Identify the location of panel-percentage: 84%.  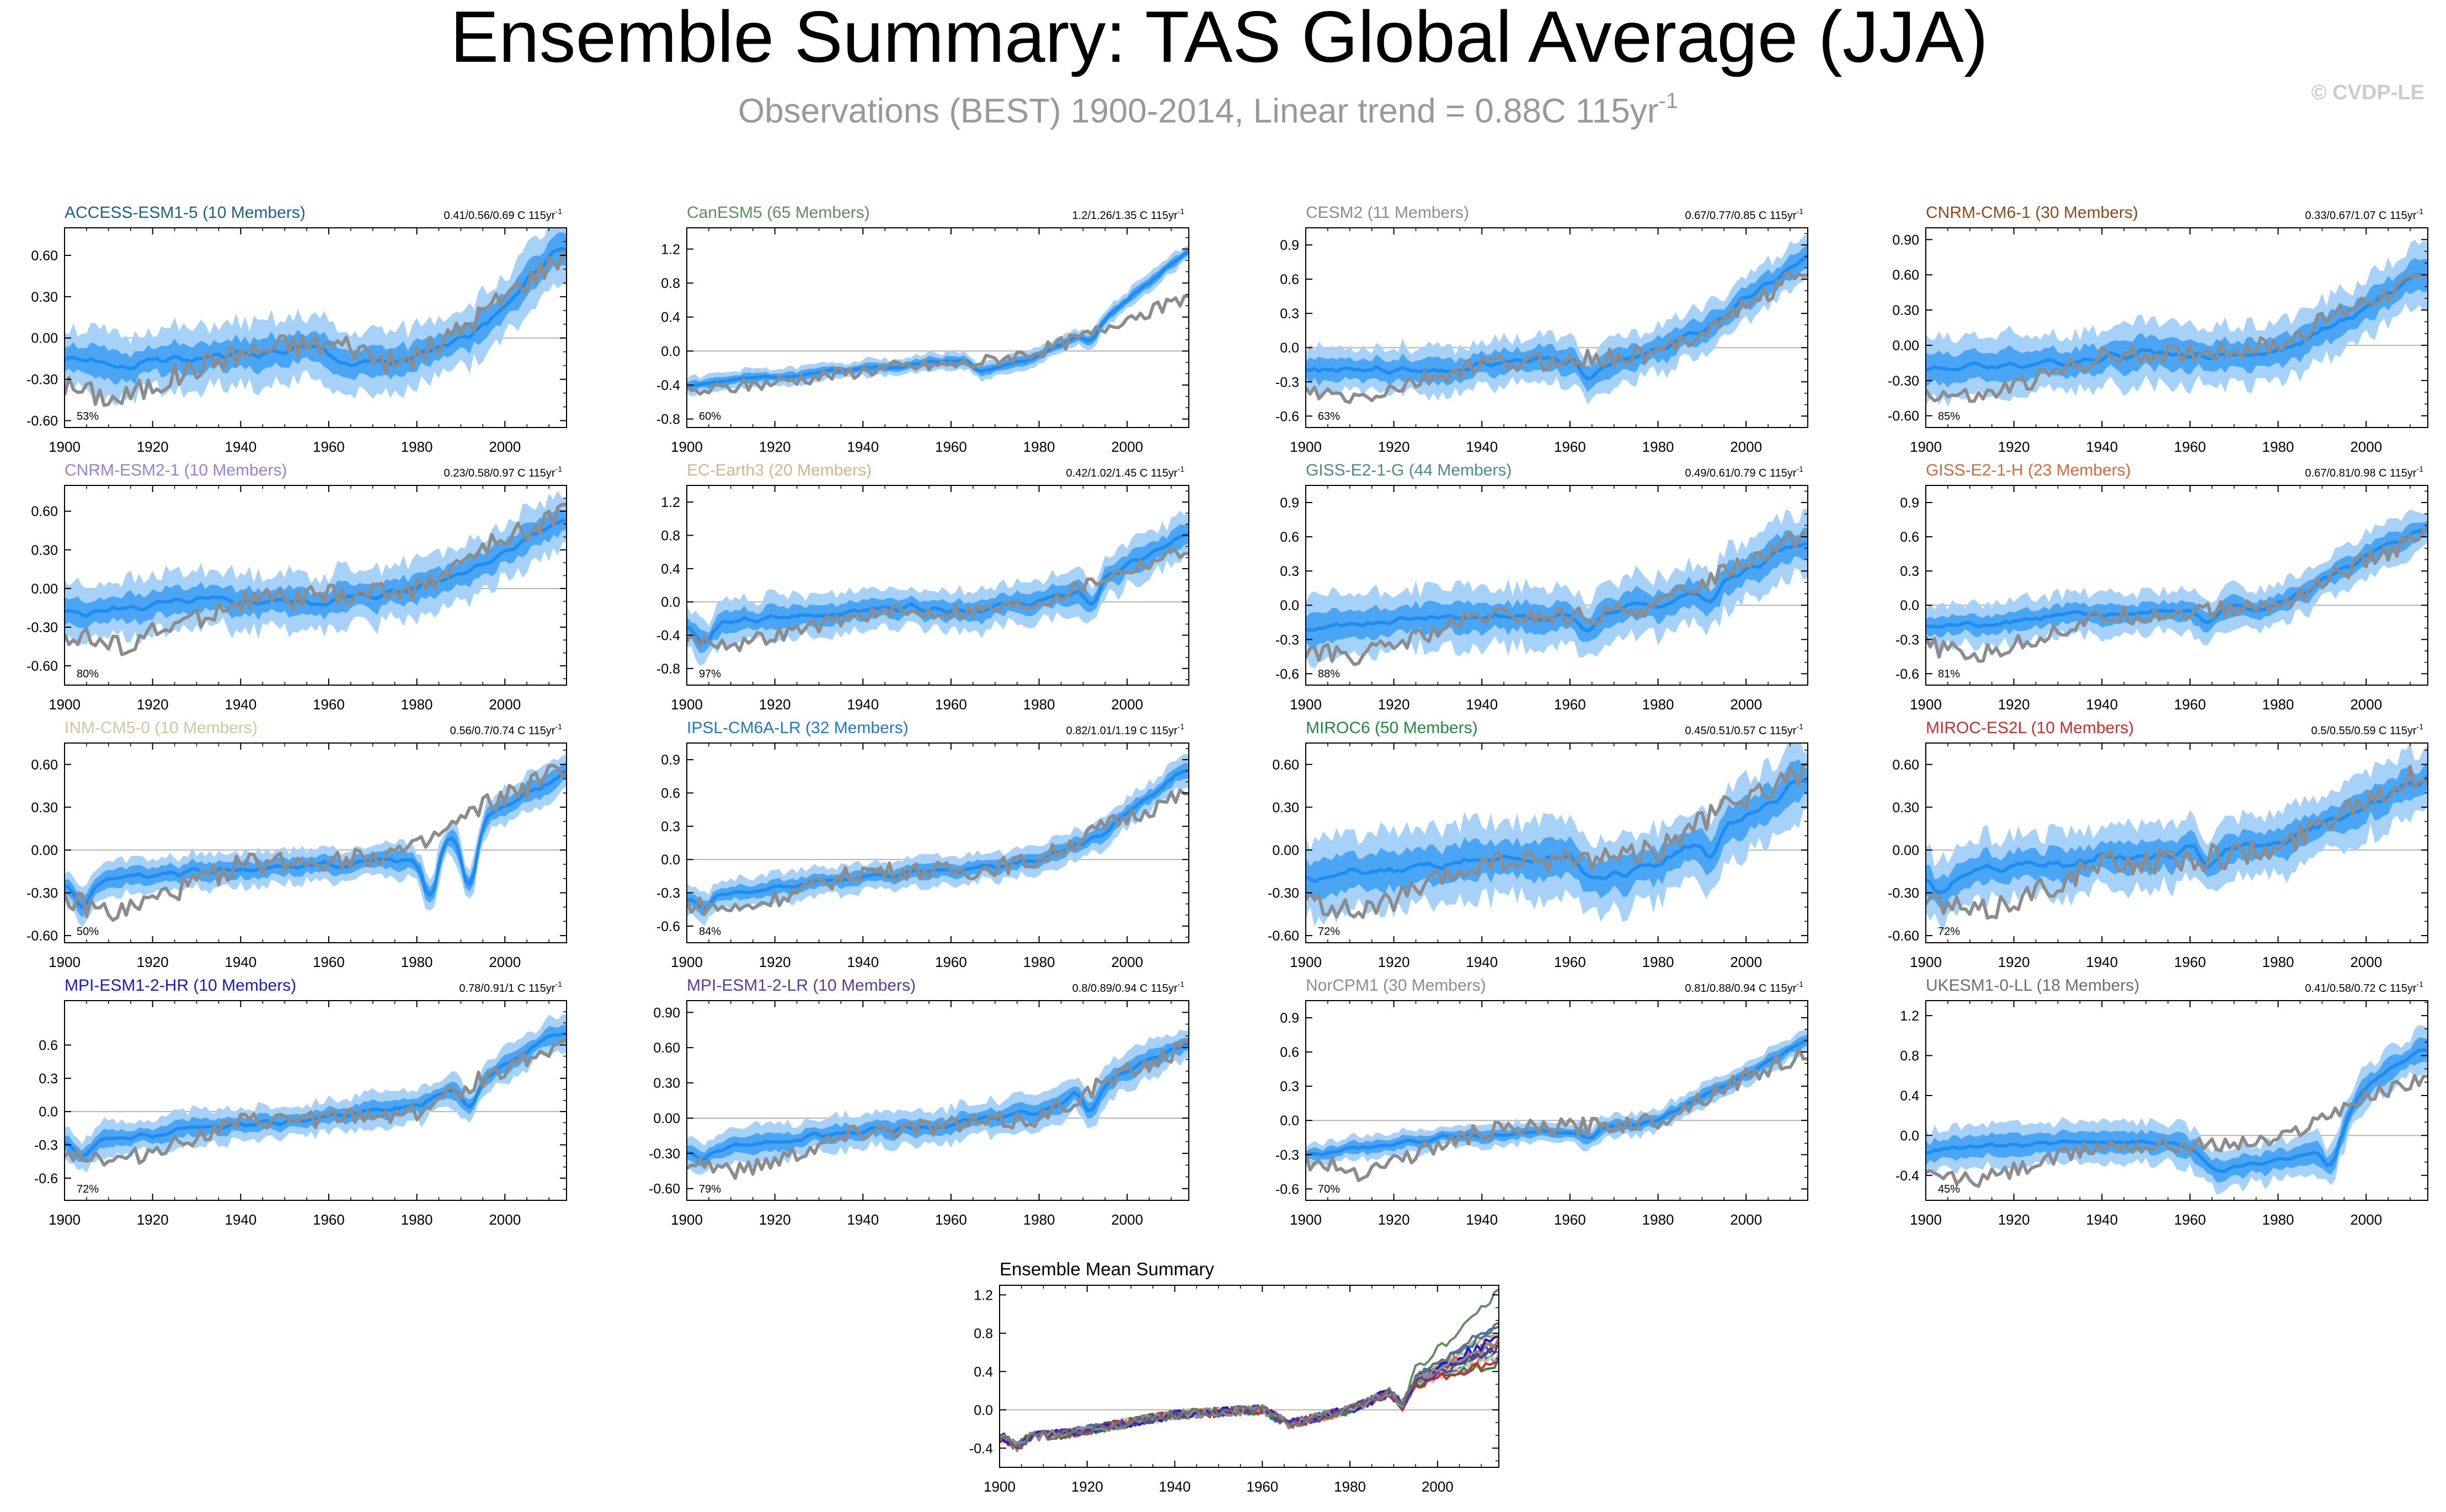
(710, 932).